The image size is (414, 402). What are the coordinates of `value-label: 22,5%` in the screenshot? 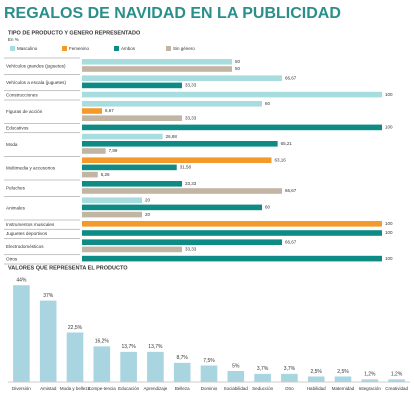 It's located at (75, 328).